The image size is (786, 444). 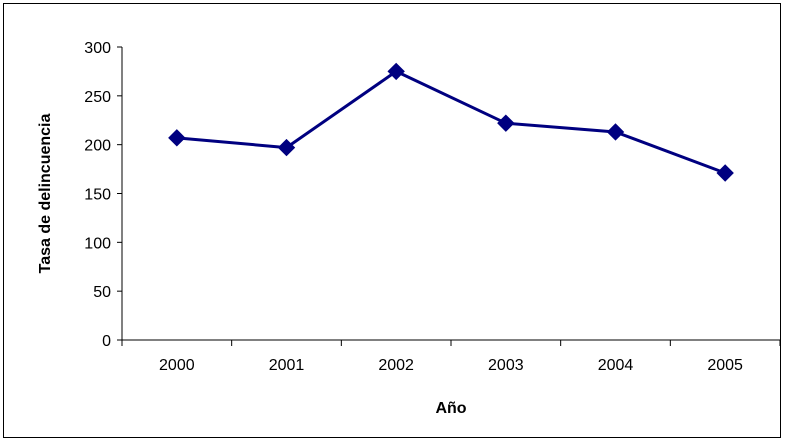 What do you see at coordinates (396, 365) in the screenshot?
I see `x-tick-label: 2002` at bounding box center [396, 365].